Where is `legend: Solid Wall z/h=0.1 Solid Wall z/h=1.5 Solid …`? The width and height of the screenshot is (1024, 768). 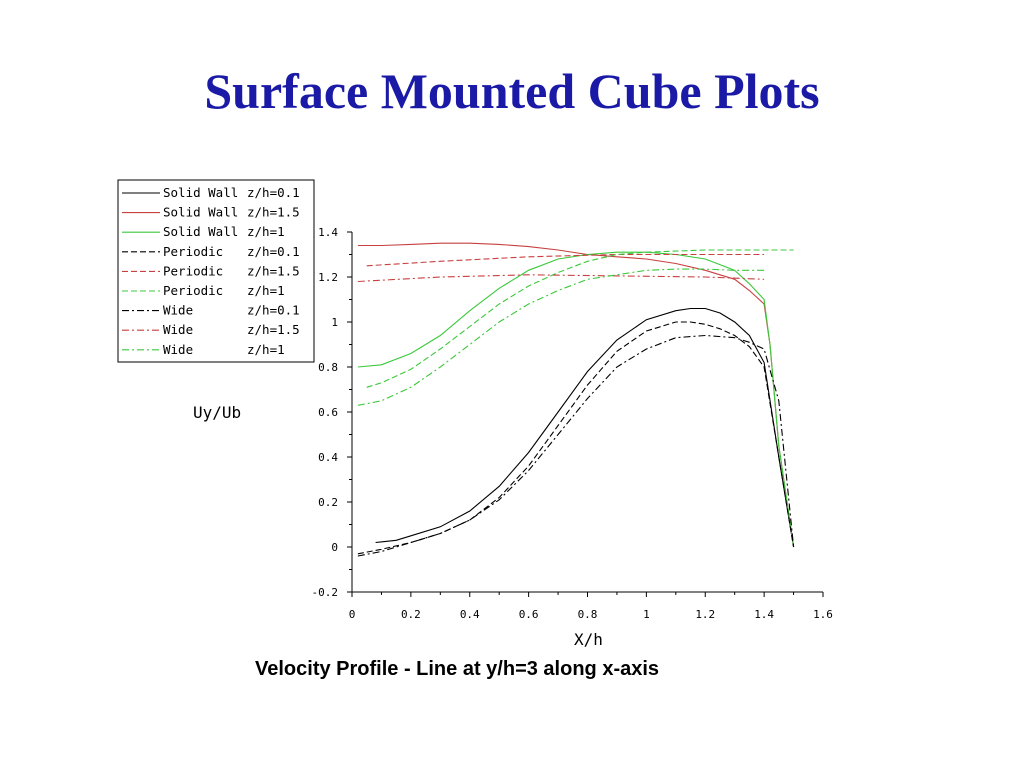 legend: Solid Wall z/h=0.1 Solid Wall z/h=1.5 Solid … is located at coordinates (216, 271).